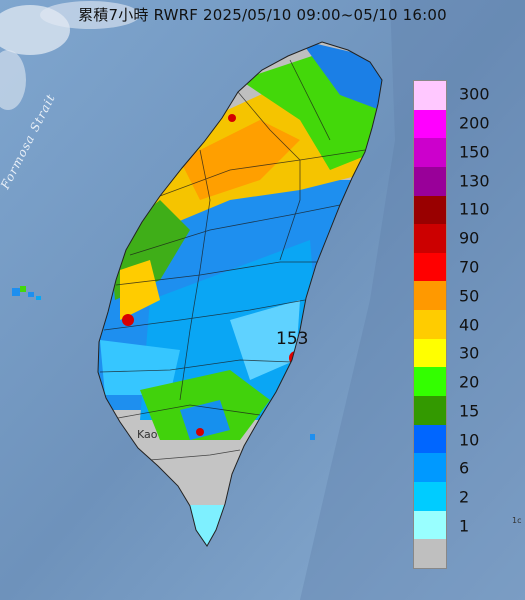 The height and width of the screenshot is (600, 525). I want to click on legend-label: 6, so click(464, 468).